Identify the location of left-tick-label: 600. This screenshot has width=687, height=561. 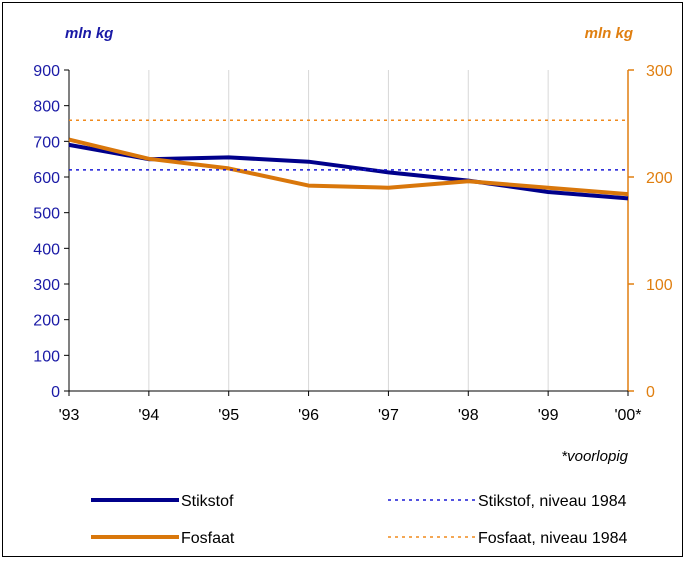
(46, 178).